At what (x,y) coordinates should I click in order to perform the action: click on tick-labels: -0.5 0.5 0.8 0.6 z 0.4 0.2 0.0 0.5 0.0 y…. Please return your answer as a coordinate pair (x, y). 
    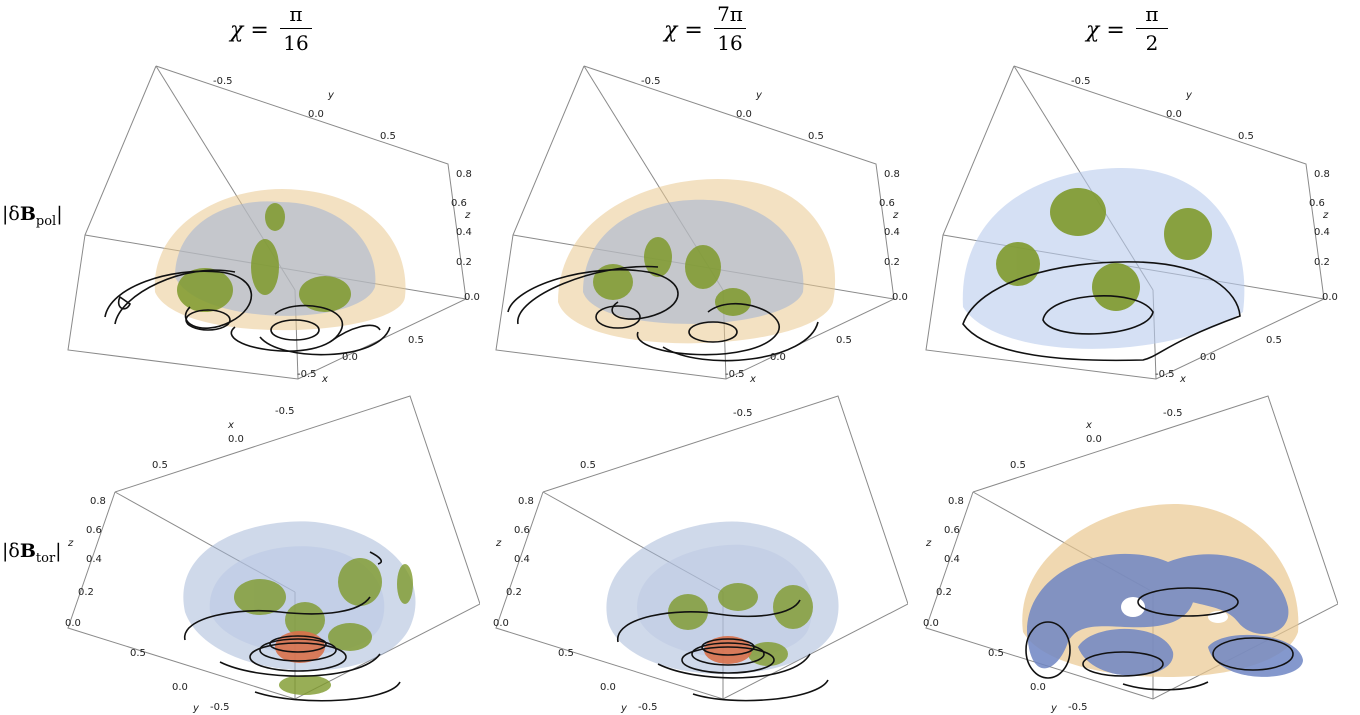
    Looking at the image, I should click on (623, 561).